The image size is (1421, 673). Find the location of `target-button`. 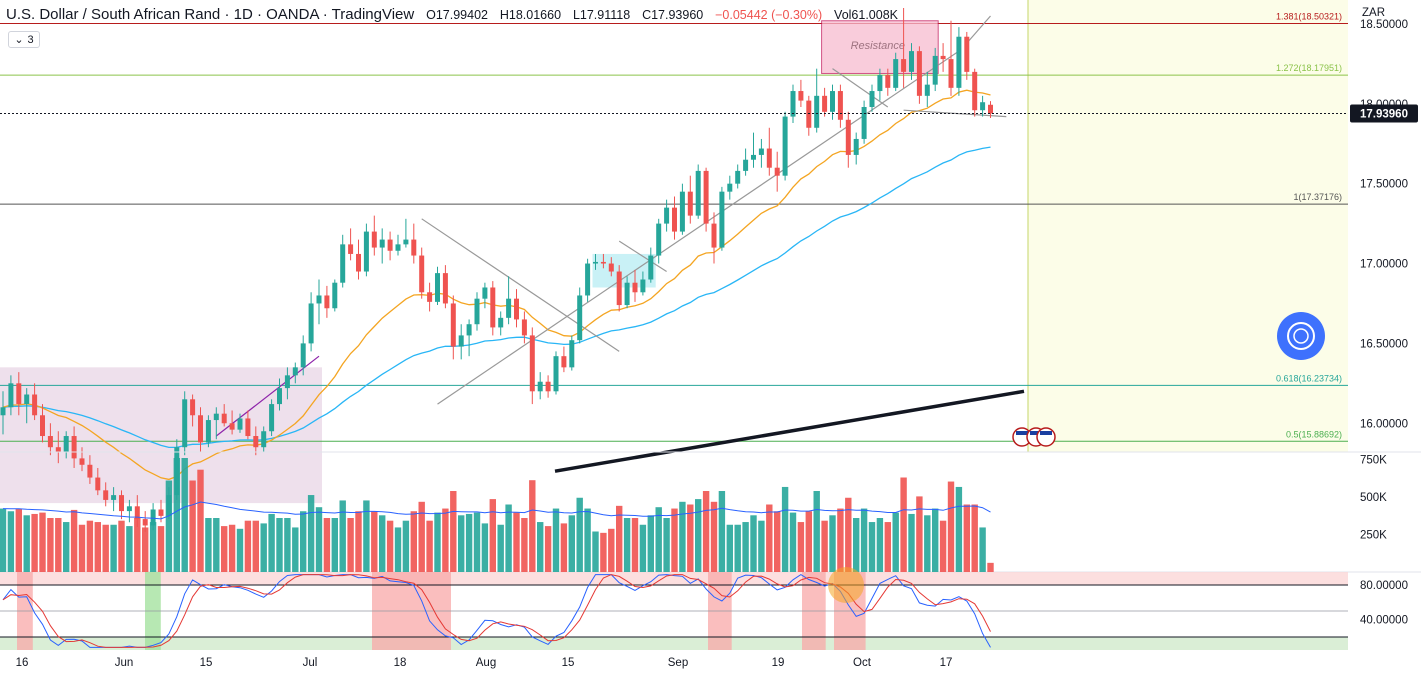

target-button is located at coordinates (1301, 336).